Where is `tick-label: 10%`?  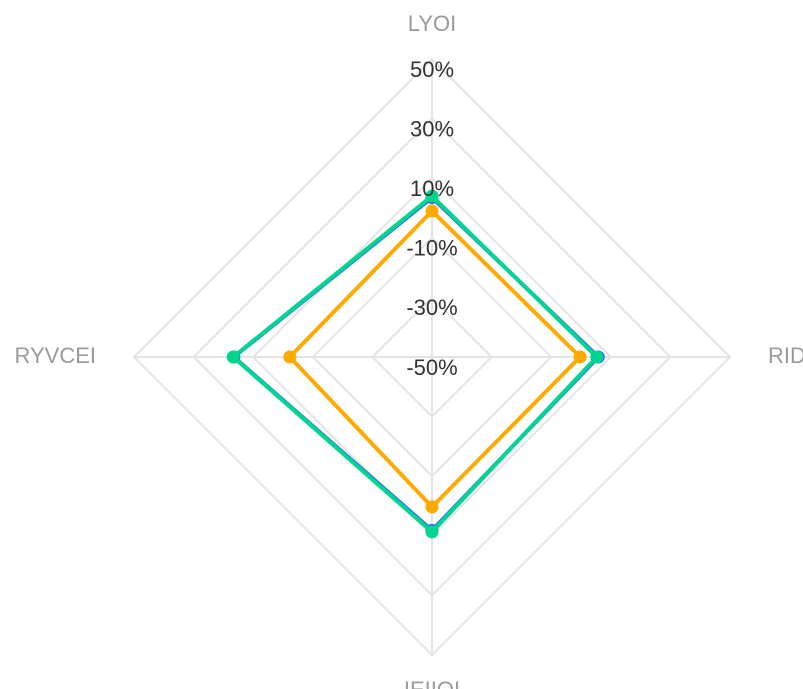
tick-label: 10% is located at coordinates (432, 188).